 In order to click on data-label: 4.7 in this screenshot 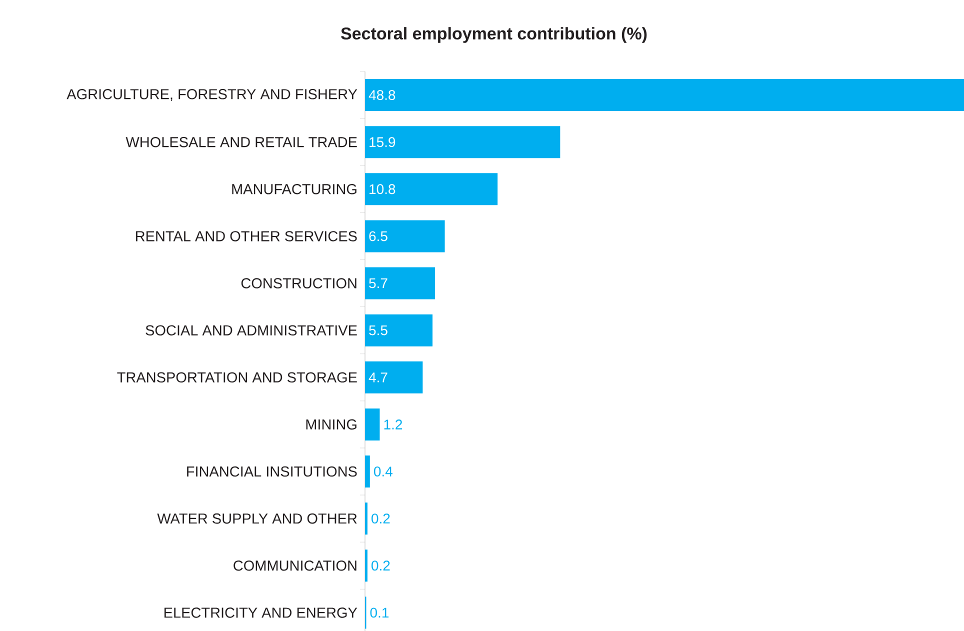, I will do `click(378, 377)`.